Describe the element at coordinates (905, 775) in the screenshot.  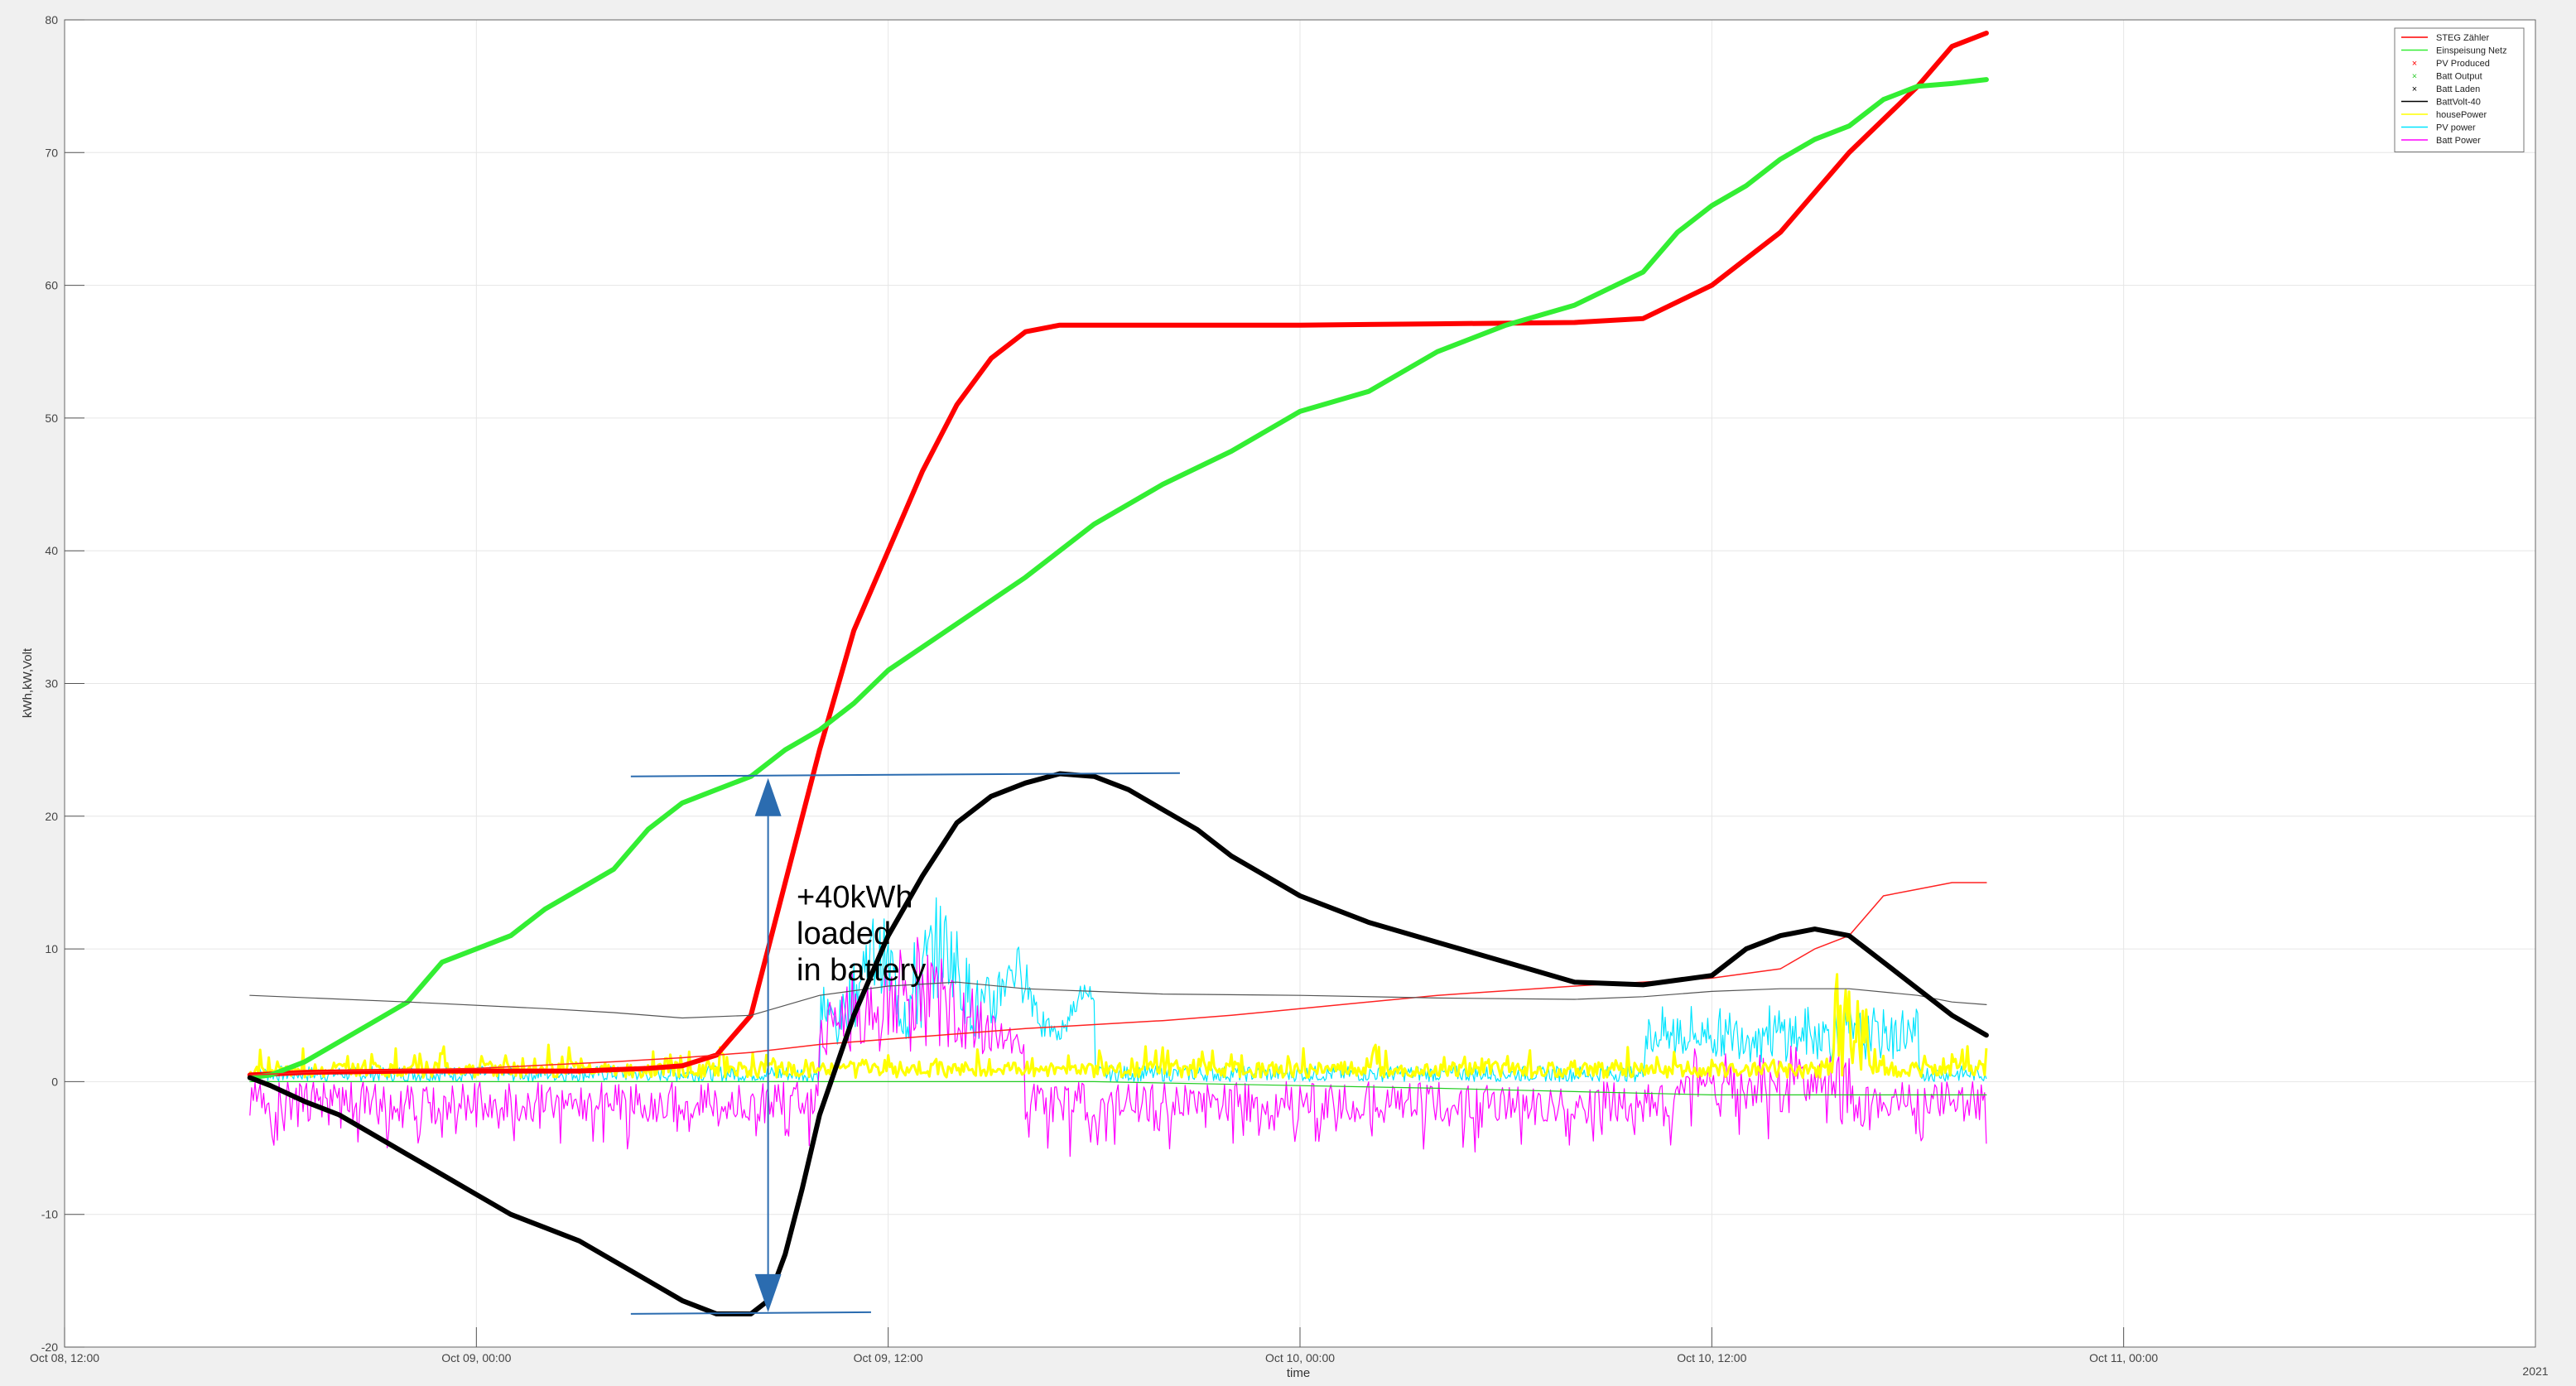
I see `upper-reference-line` at that location.